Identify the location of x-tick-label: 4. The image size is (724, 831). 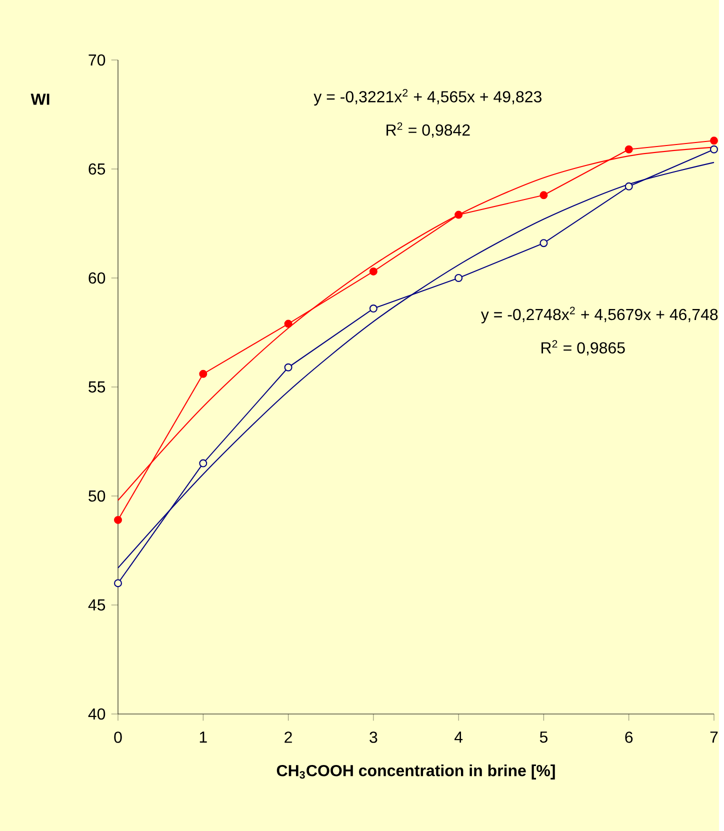
(458, 737).